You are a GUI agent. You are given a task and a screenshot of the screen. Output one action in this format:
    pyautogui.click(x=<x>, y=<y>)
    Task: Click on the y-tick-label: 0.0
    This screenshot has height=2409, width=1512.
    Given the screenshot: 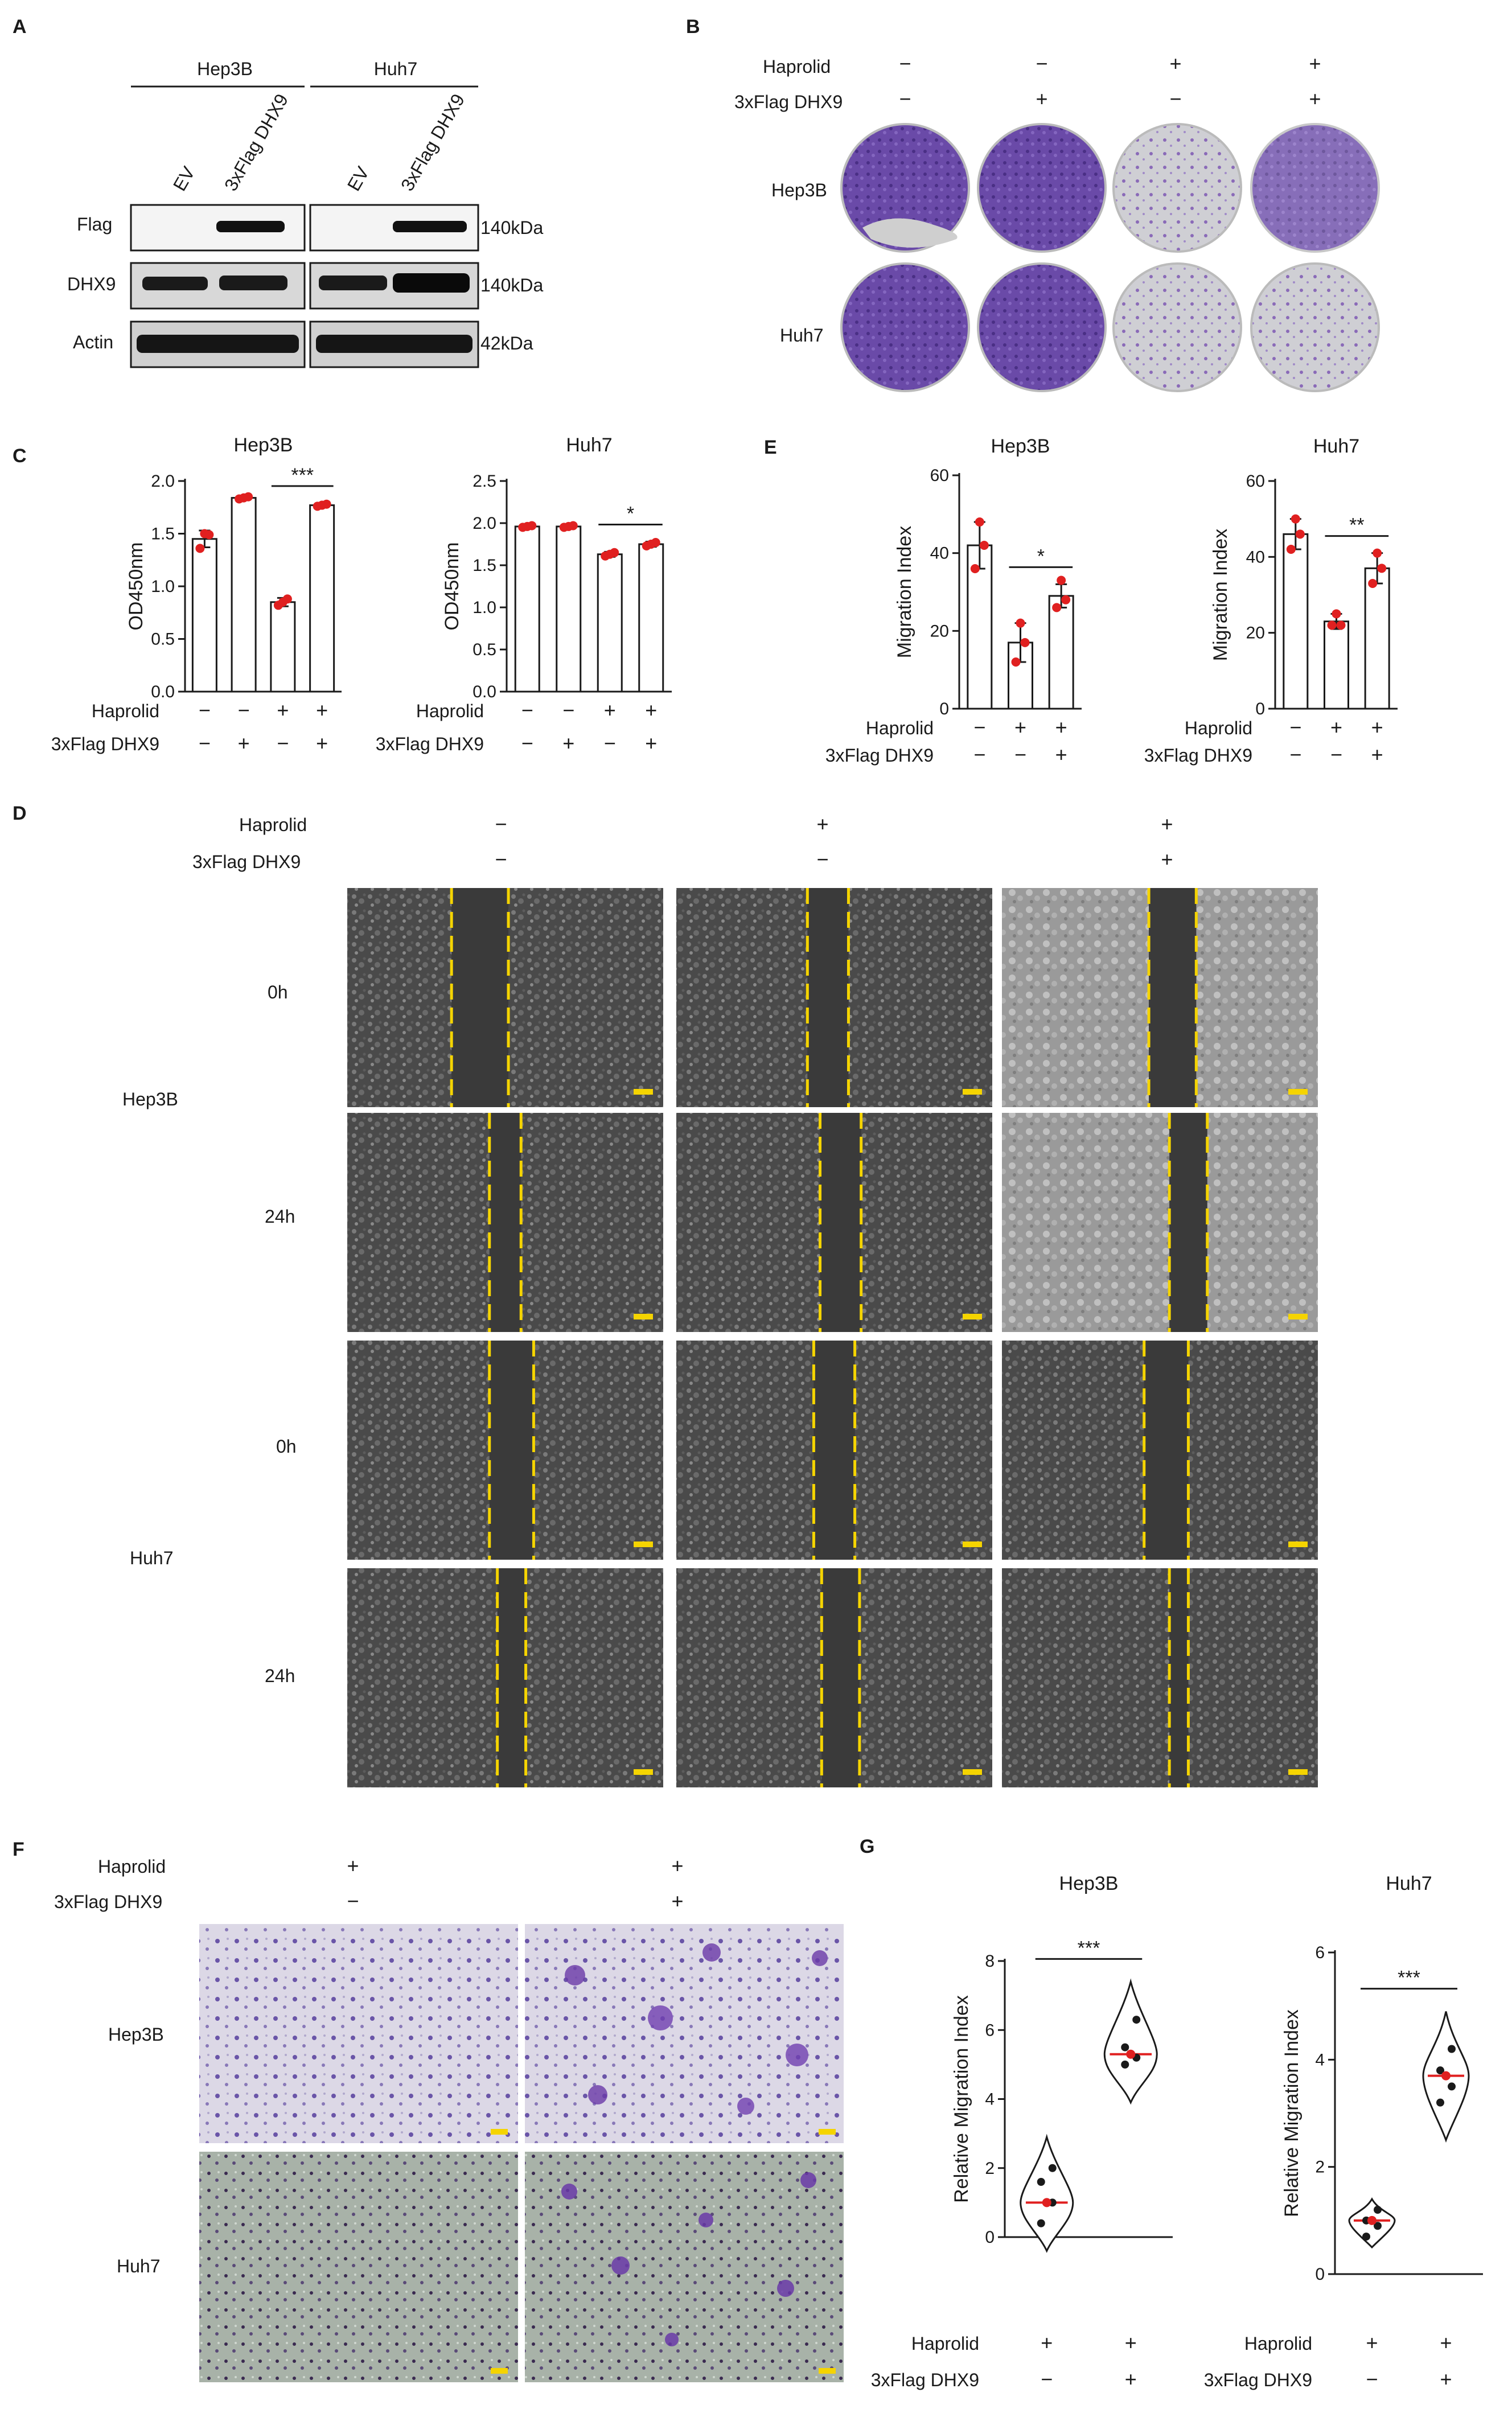 What is the action you would take?
    pyautogui.click(x=484, y=692)
    